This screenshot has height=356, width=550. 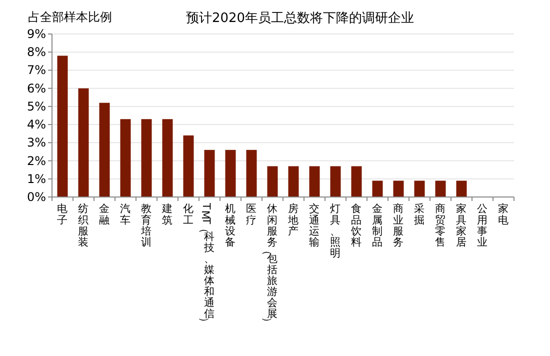 What do you see at coordinates (251, 214) in the screenshot?
I see `x-tick-label: 医疗` at bounding box center [251, 214].